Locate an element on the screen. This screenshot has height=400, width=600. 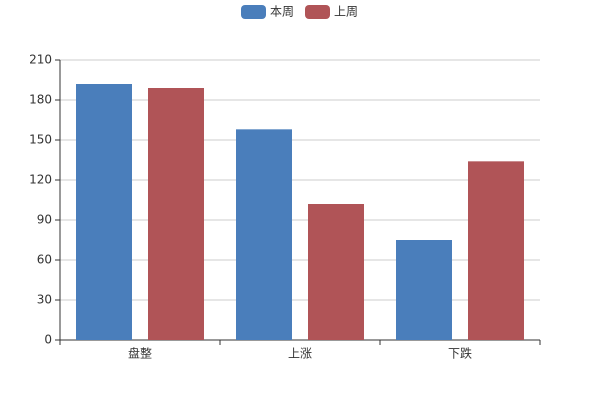
legend-label: 本周 is located at coordinates (282, 12).